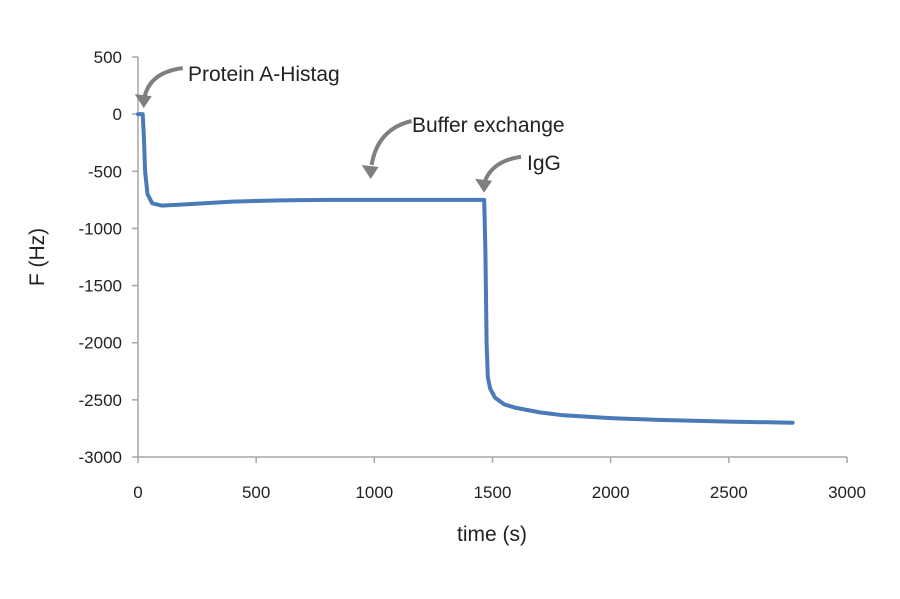 Image resolution: width=900 pixels, height=599 pixels. I want to click on y-tick-label: 0, so click(117, 114).